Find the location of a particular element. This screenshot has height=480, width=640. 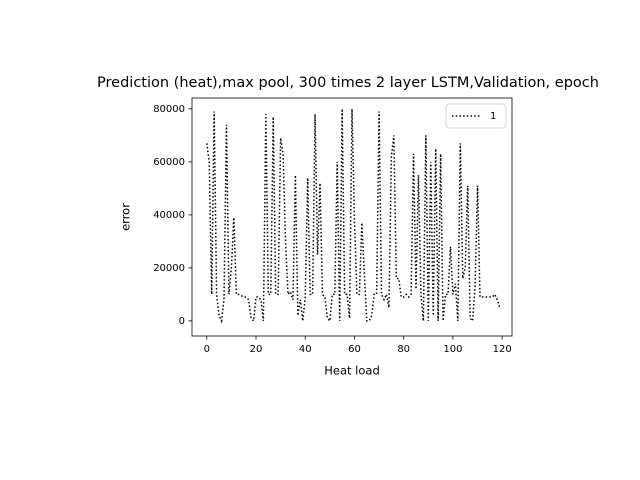

y-axis-label: error is located at coordinates (126, 217).